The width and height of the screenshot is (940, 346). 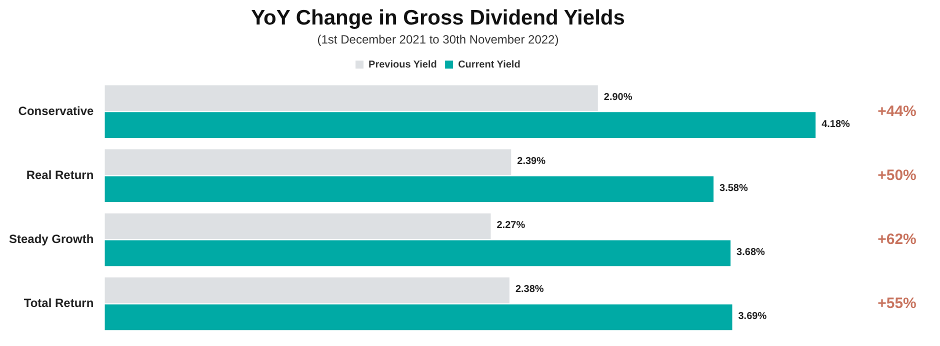 I want to click on text: +44%, so click(x=897, y=111).